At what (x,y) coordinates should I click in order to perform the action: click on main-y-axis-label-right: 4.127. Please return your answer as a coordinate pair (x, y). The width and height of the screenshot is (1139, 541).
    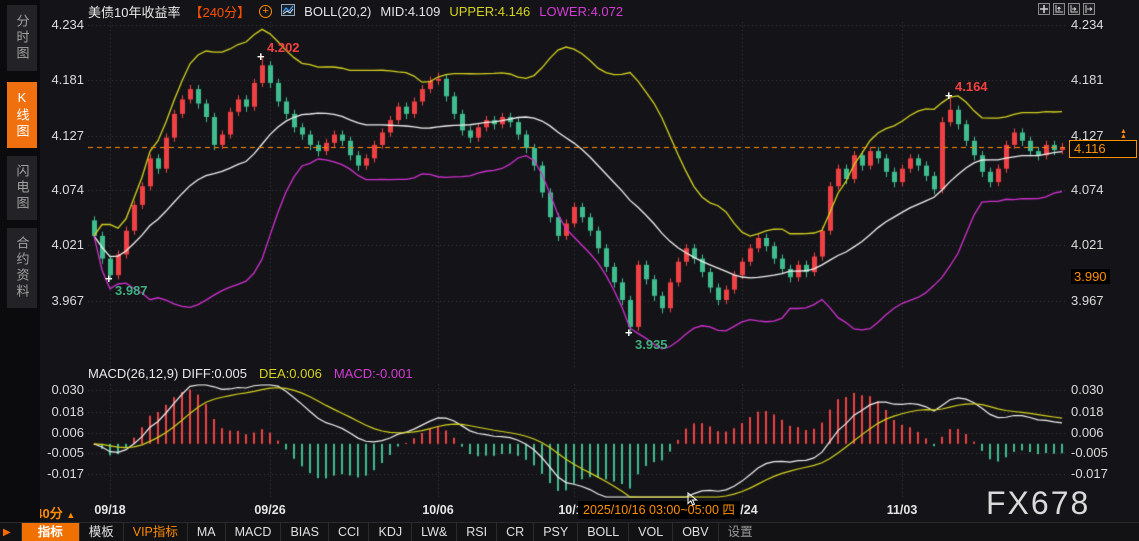
    Looking at the image, I should click on (1087, 135).